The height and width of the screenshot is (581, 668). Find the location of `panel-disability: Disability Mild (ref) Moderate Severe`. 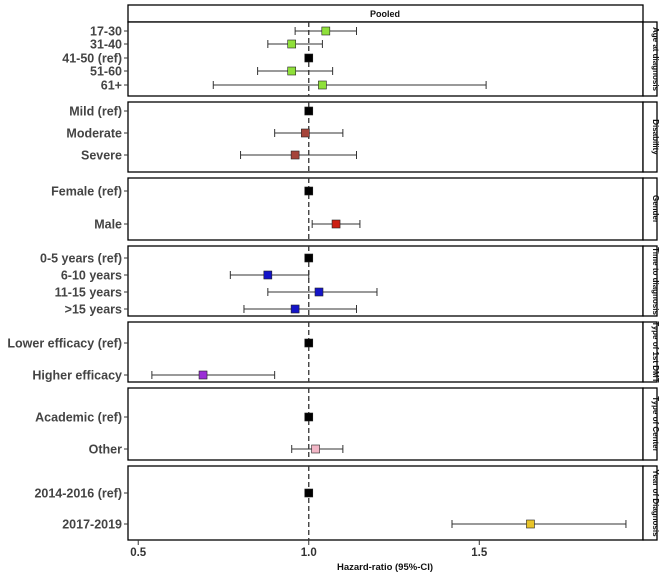

panel-disability: Disability Mild (ref) Moderate Severe is located at coordinates (363, 137).